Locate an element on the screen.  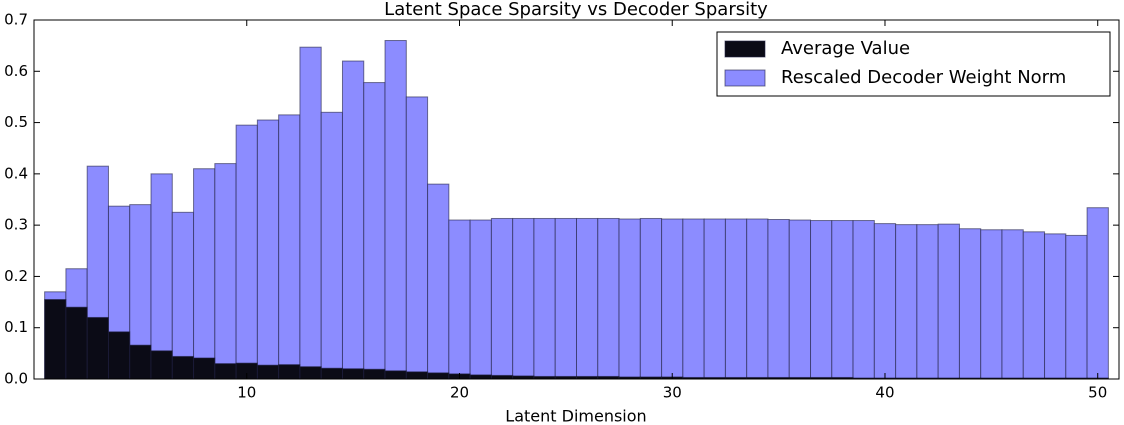
y-tick-label: 0.2 is located at coordinates (16, 276).